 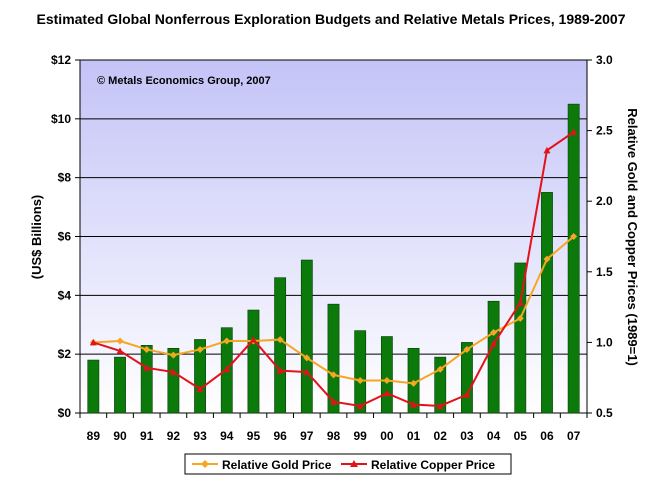 I want to click on x-tick-label: 96, so click(x=280, y=436).